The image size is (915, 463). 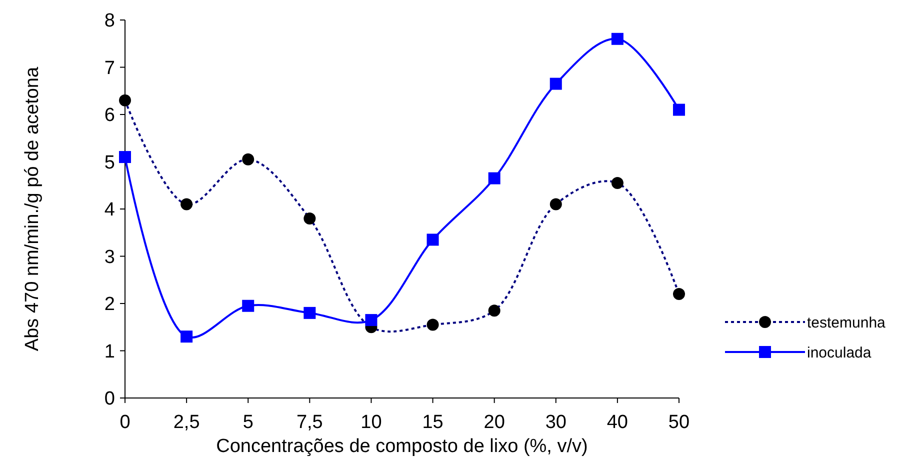 What do you see at coordinates (109, 257) in the screenshot?
I see `y-tick-label: 3` at bounding box center [109, 257].